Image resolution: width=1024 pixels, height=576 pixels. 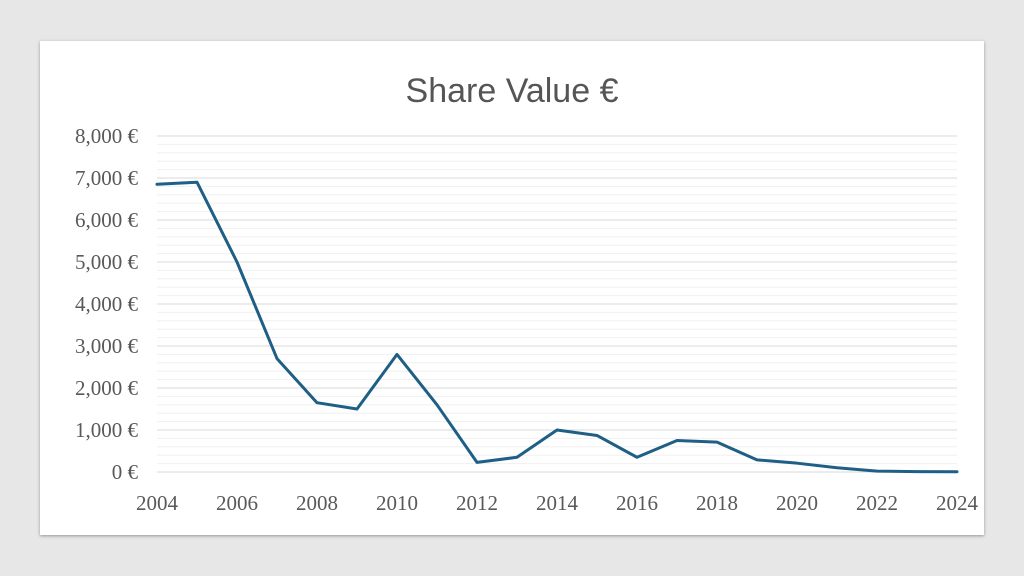 What do you see at coordinates (317, 503) in the screenshot?
I see `x-tick-label: 2008` at bounding box center [317, 503].